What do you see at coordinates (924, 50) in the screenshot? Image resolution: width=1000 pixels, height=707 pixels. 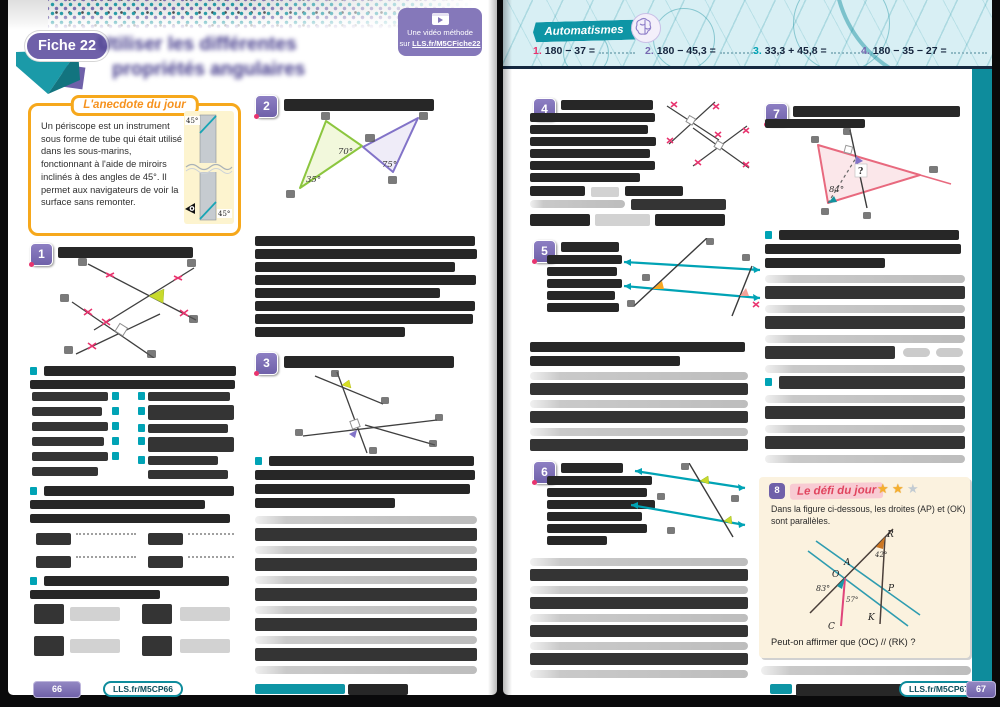 I see `automatisme-4: 4. 180 − 35 − 27 =` at bounding box center [924, 50].